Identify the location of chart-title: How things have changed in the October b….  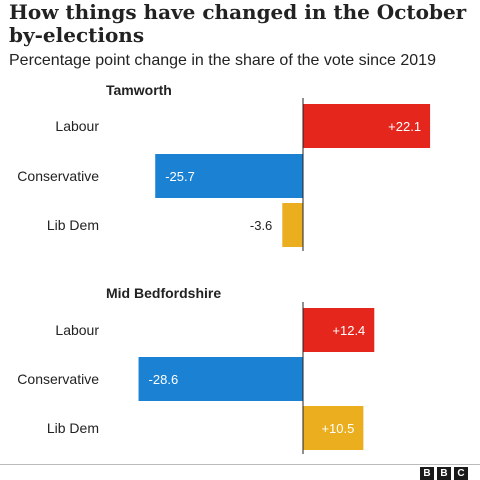
(238, 23).